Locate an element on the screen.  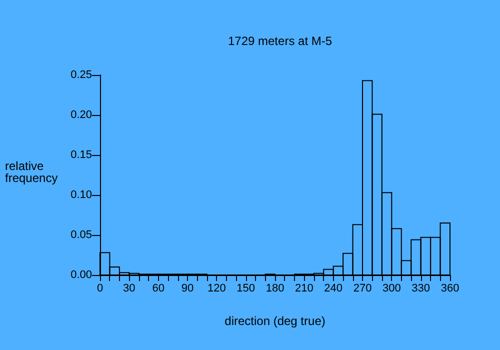
x-tick-label: 120 is located at coordinates (216, 288).